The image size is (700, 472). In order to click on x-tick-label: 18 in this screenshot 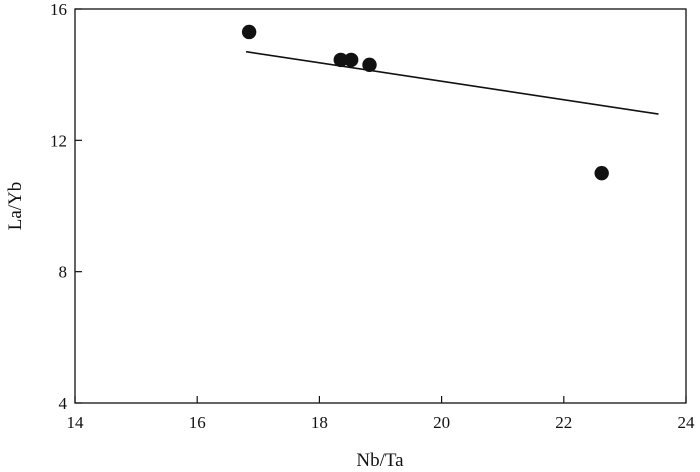, I will do `click(319, 422)`.